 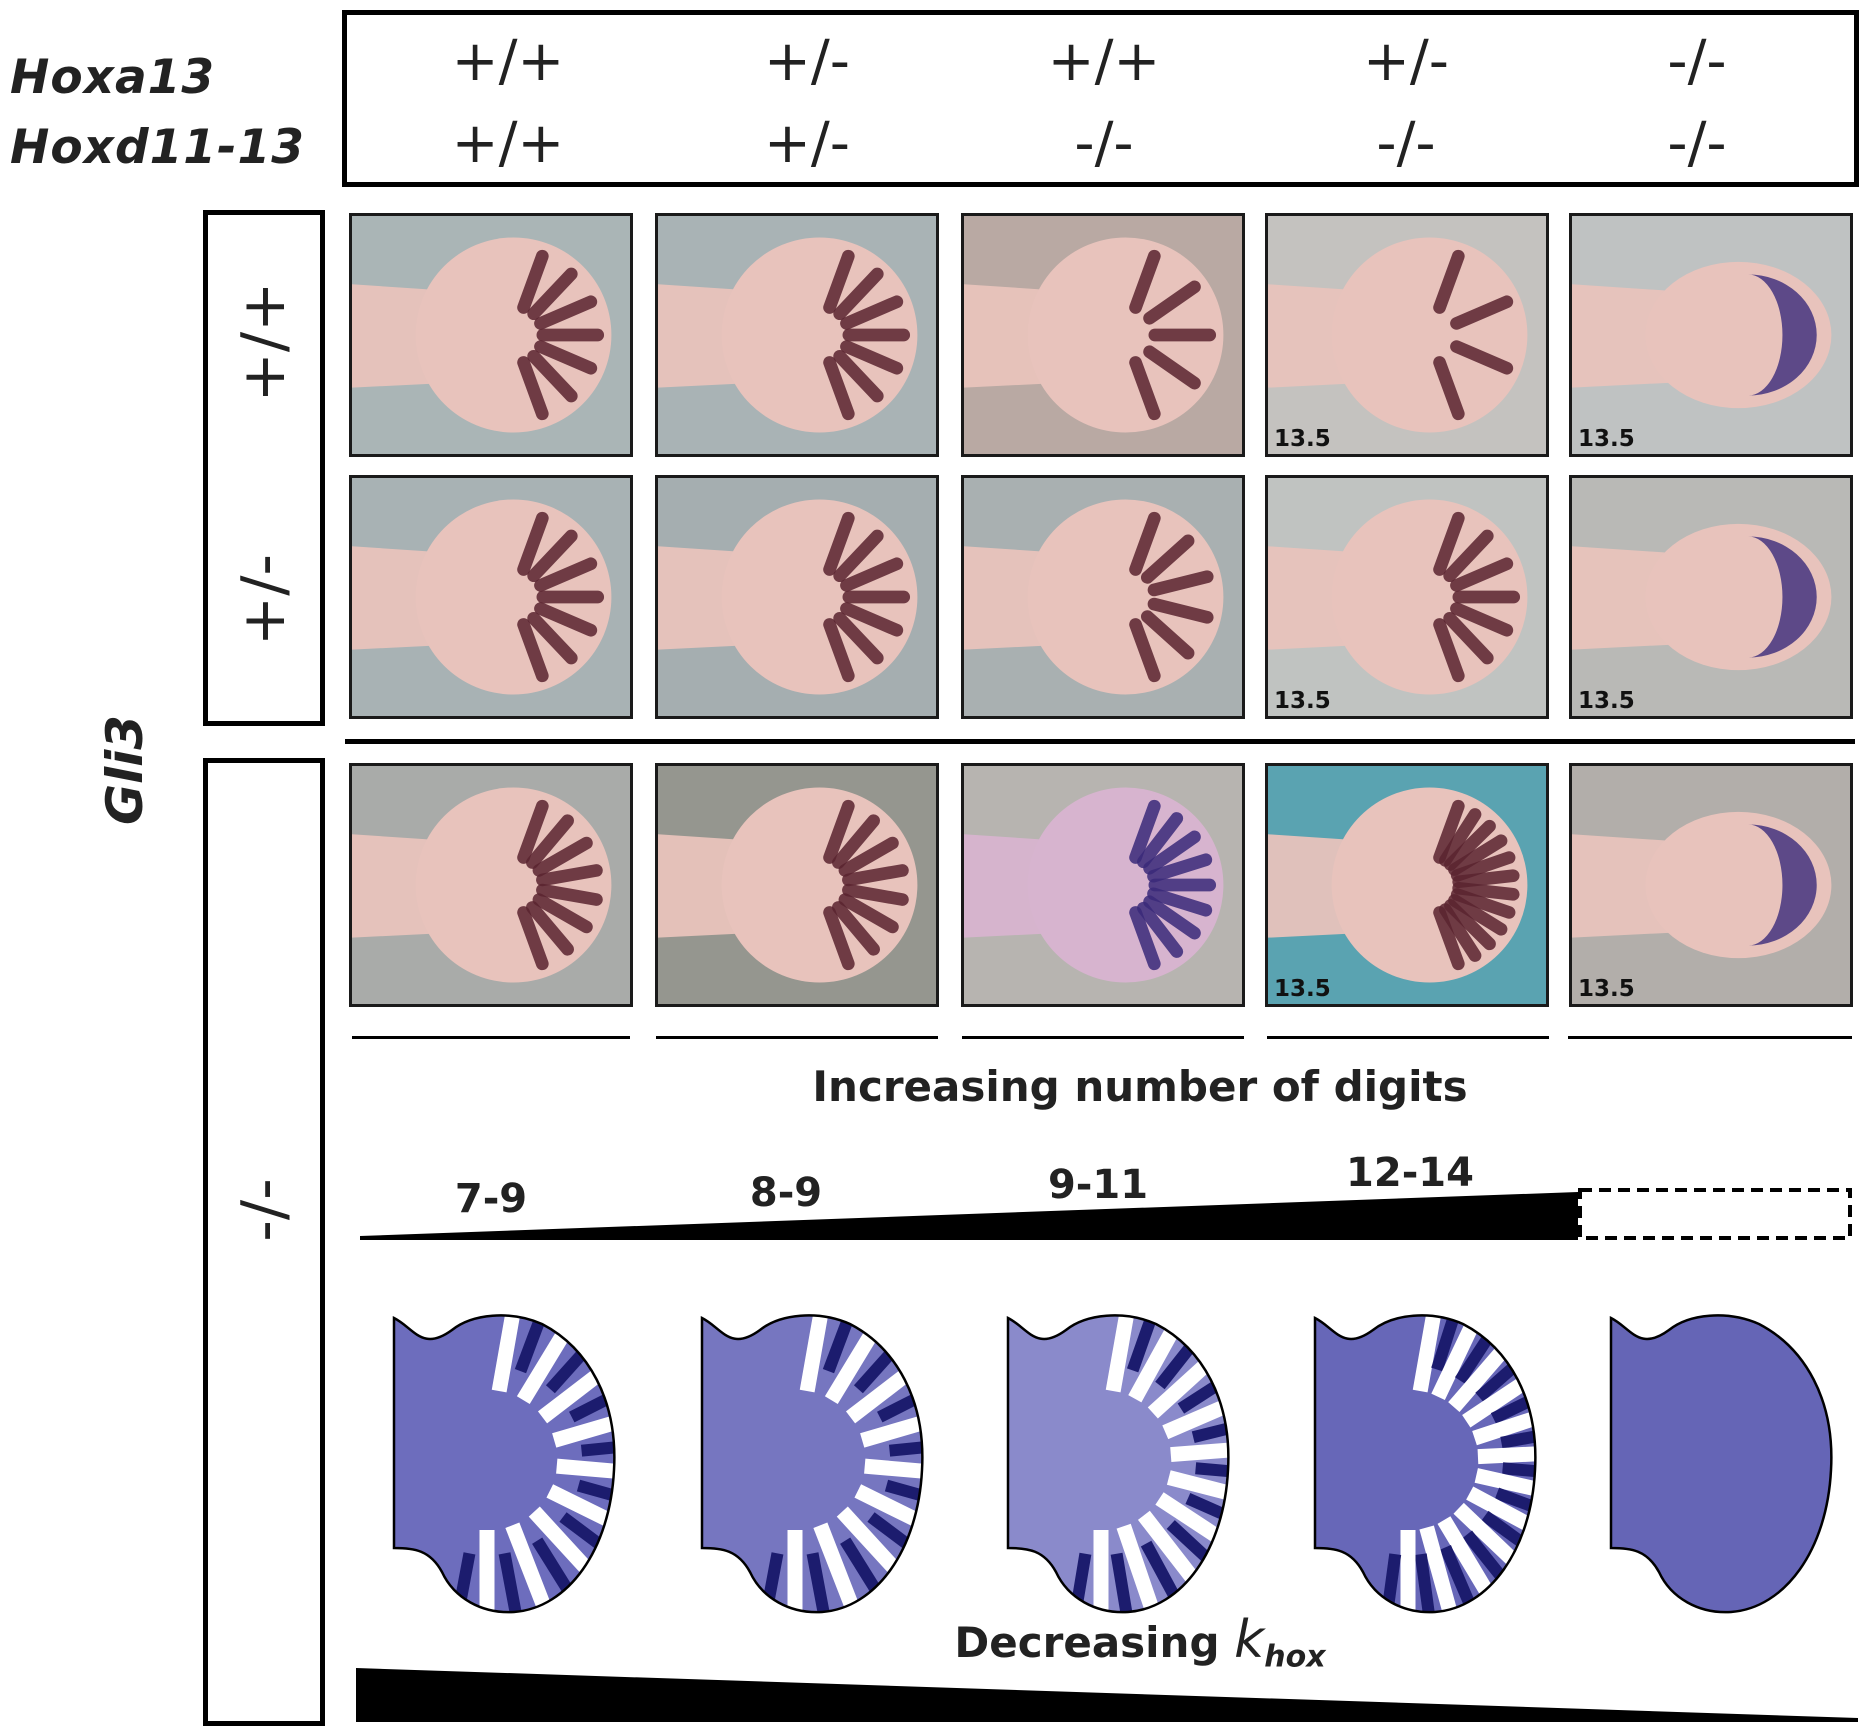 I want to click on hoxa13-gene-label: Hoxa13, so click(x=113, y=77).